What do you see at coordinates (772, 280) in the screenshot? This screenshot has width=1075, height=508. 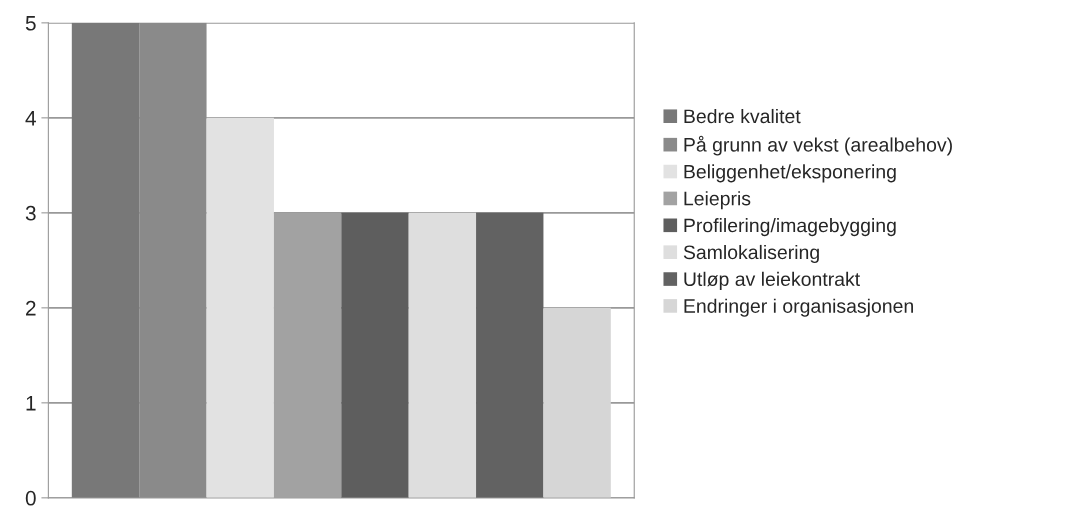 I see `legend-label: Utløp av leiekontrakt` at bounding box center [772, 280].